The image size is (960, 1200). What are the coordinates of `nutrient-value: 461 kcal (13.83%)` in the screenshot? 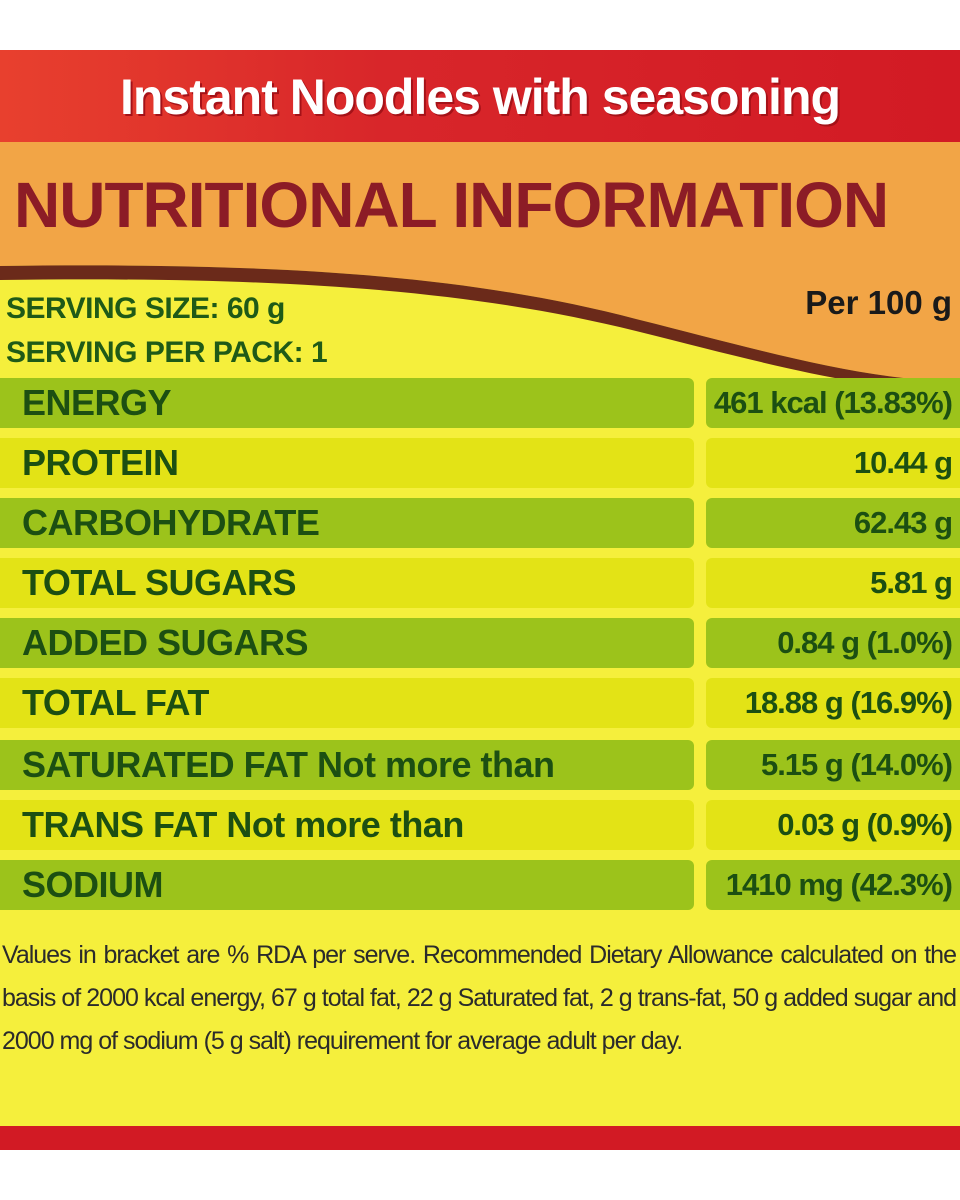 It's located at (833, 403).